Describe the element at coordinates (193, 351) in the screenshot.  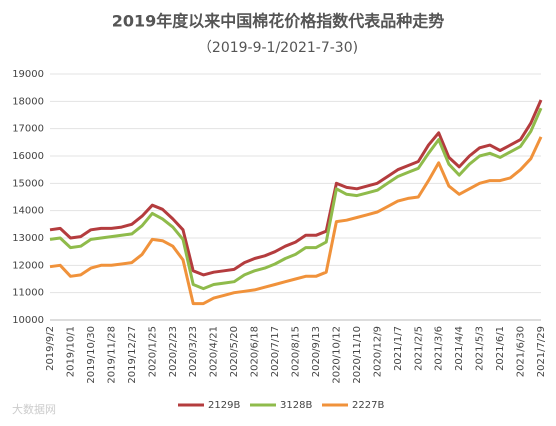
I see `x-tick-label: 2020/3/23` at that location.